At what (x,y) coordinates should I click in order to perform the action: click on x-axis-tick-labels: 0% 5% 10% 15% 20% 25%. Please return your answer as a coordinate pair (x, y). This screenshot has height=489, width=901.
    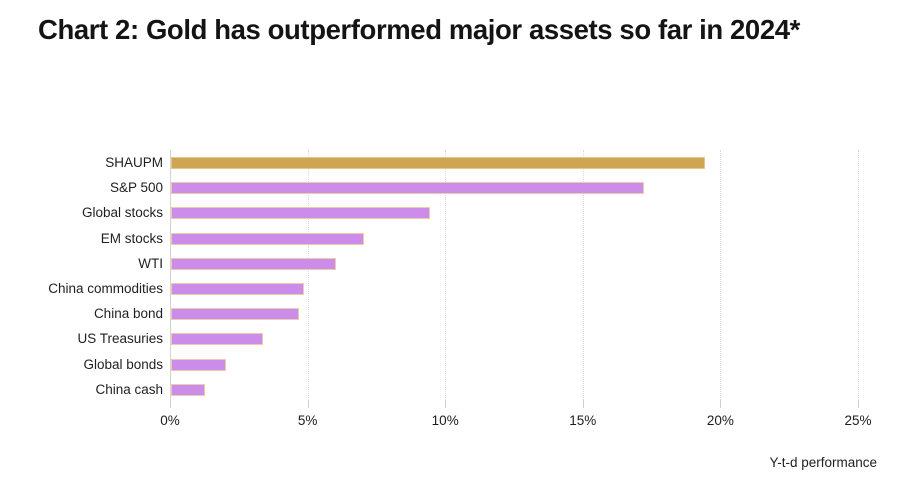
    Looking at the image, I should click on (518, 422).